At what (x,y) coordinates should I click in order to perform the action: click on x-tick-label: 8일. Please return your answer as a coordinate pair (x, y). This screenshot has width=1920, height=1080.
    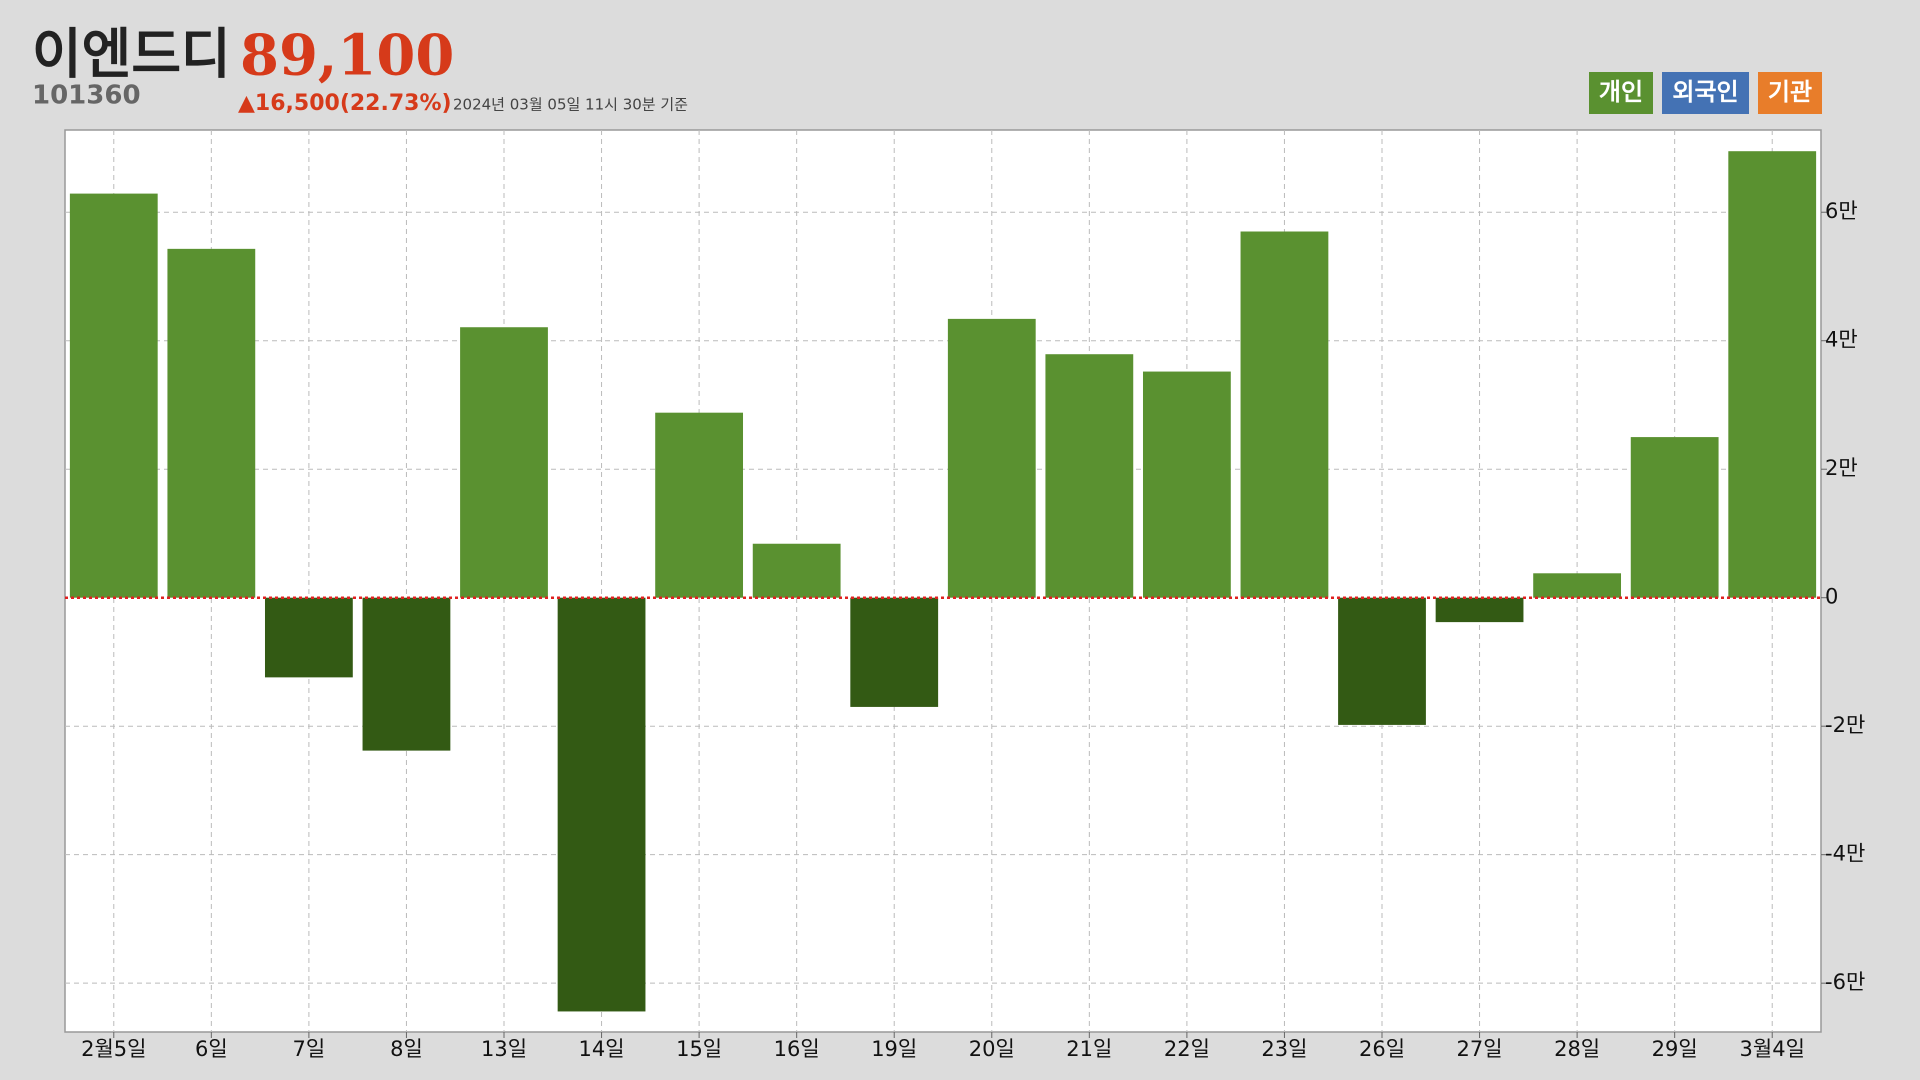
    Looking at the image, I should click on (406, 1049).